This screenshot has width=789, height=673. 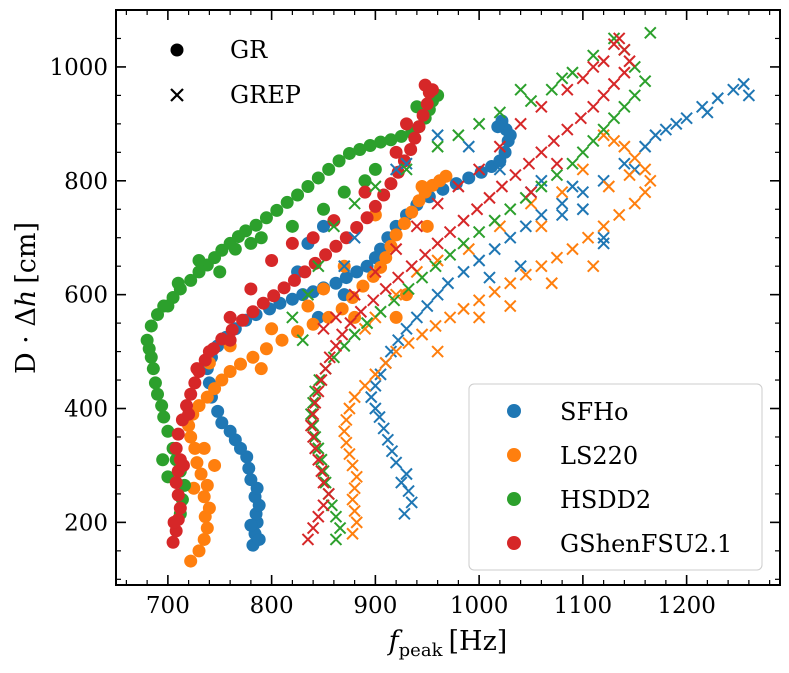 I want to click on y-tick-label: 800, so click(x=86, y=182).